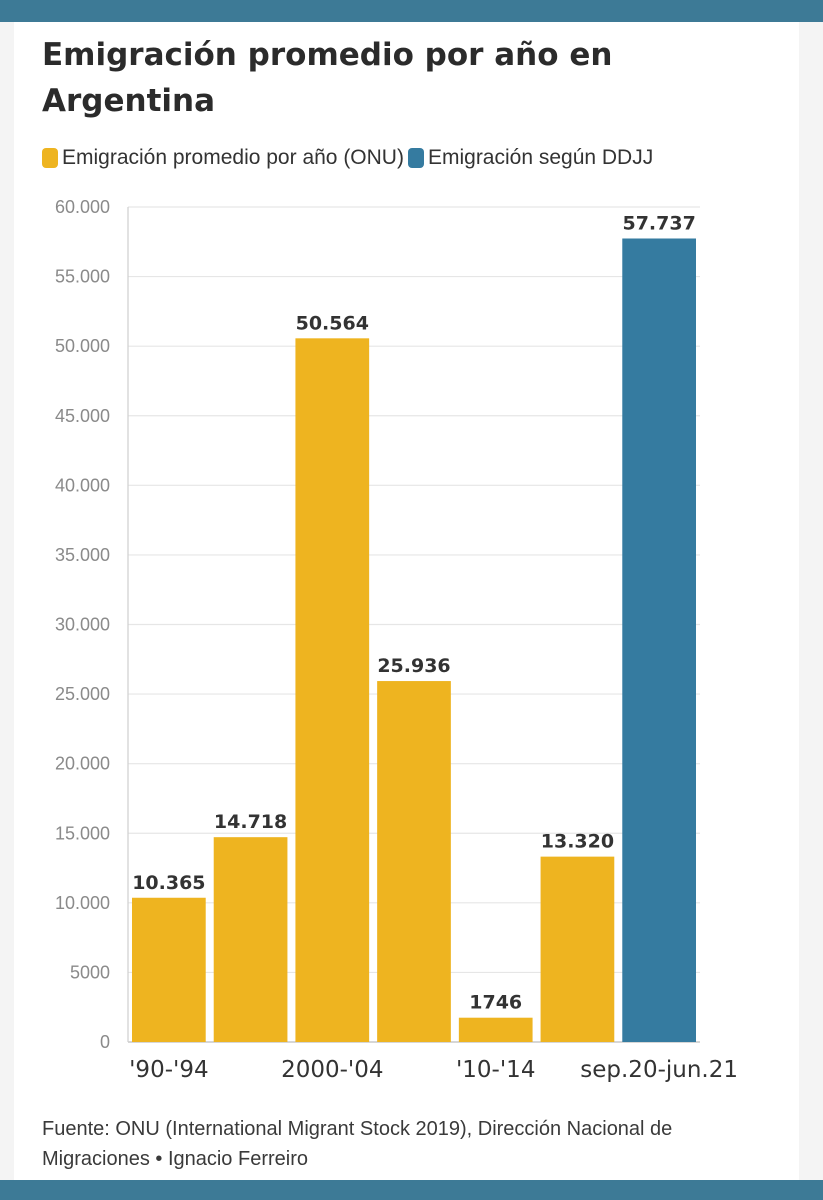  Describe the element at coordinates (495, 1003) in the screenshot. I see `data-label: 1746` at that location.